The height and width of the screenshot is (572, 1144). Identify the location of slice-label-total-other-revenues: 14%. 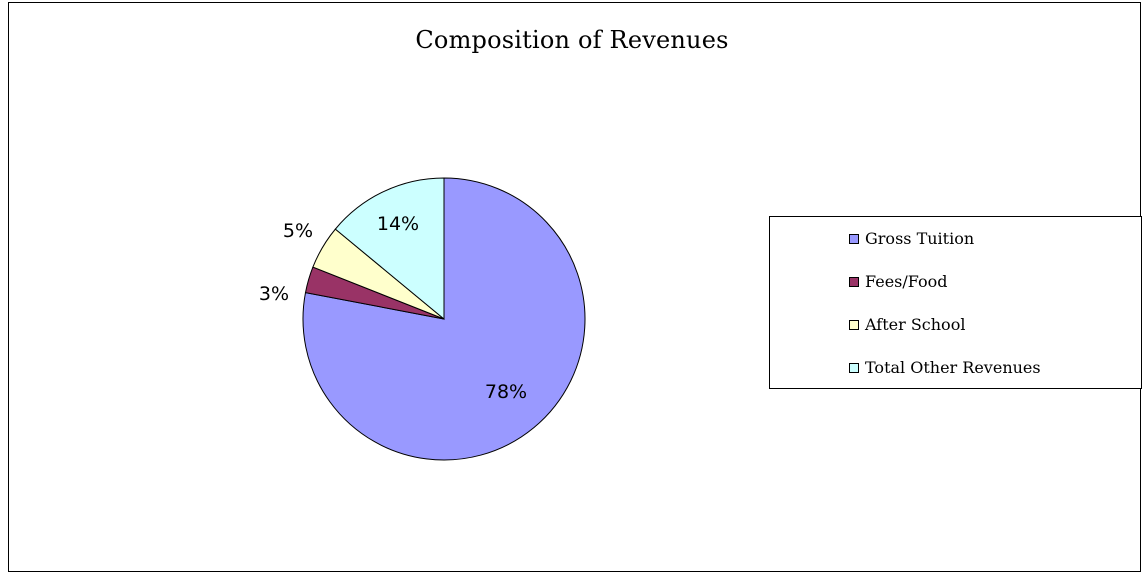
(398, 224).